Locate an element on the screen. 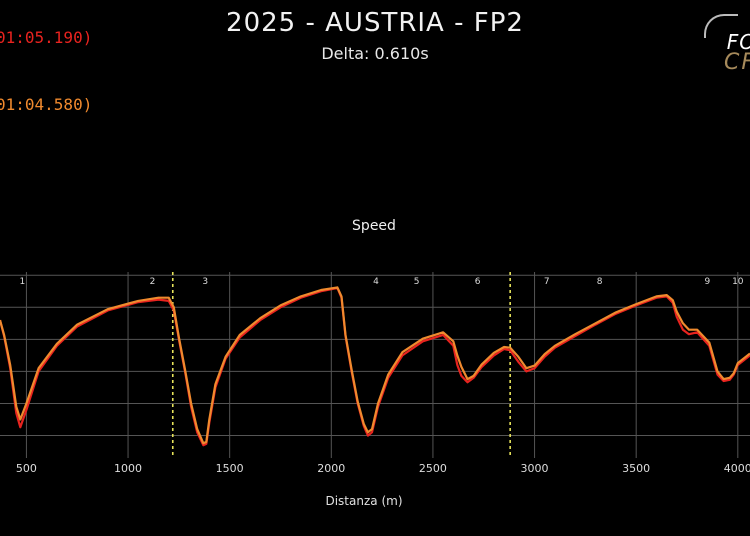 The width and height of the screenshot is (750, 536). corner-label: 7 is located at coordinates (547, 282).